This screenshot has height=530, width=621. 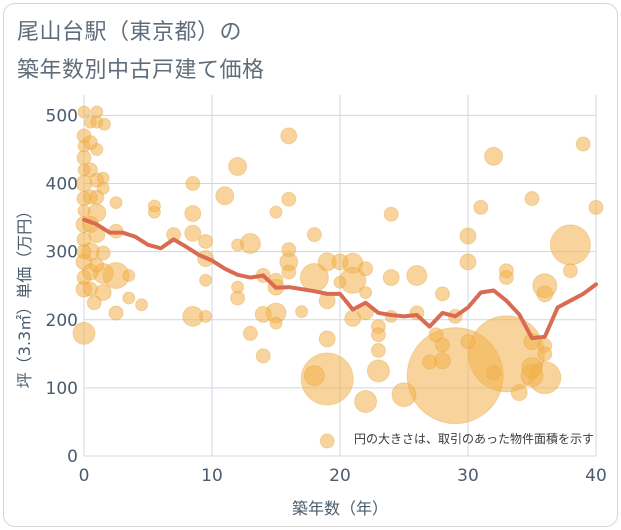 I want to click on bubble-size-note: 円の大きさは、取引のあった物件面積を示す, so click(x=474, y=438).